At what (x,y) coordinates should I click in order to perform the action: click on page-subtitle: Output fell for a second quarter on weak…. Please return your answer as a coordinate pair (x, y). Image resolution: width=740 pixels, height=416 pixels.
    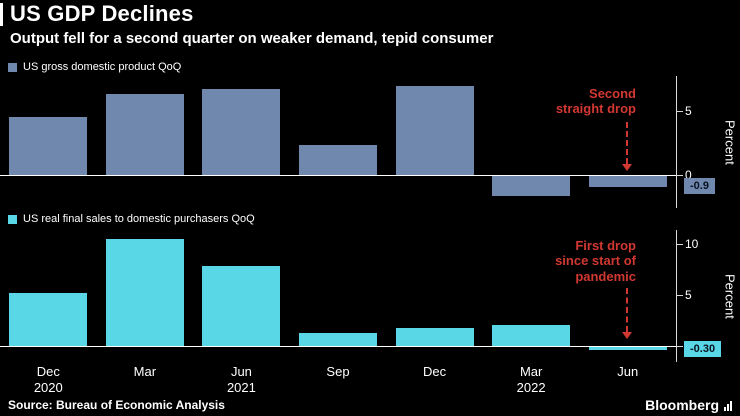
    Looking at the image, I should click on (252, 38).